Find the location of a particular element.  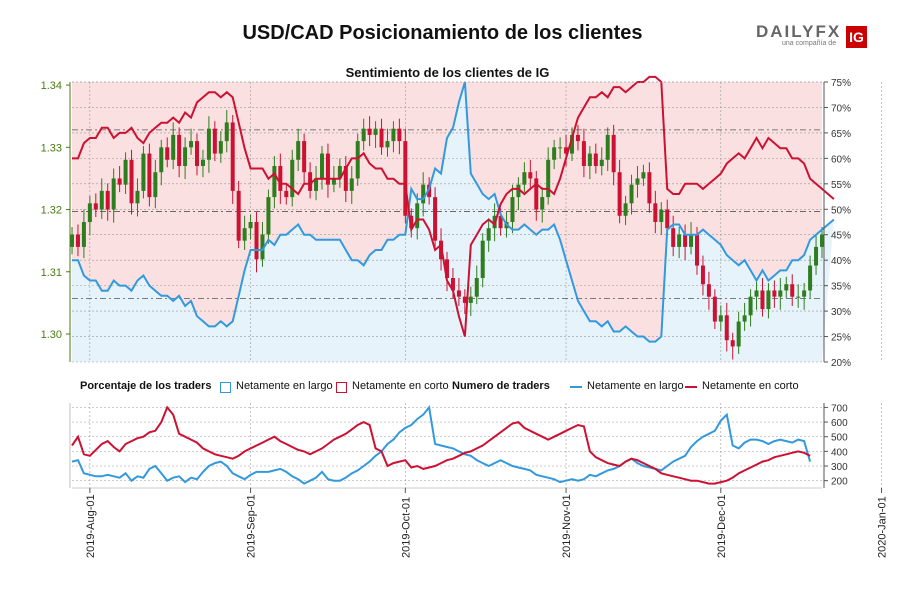

legend-num-long: Netamente en largo is located at coordinates (635, 386).